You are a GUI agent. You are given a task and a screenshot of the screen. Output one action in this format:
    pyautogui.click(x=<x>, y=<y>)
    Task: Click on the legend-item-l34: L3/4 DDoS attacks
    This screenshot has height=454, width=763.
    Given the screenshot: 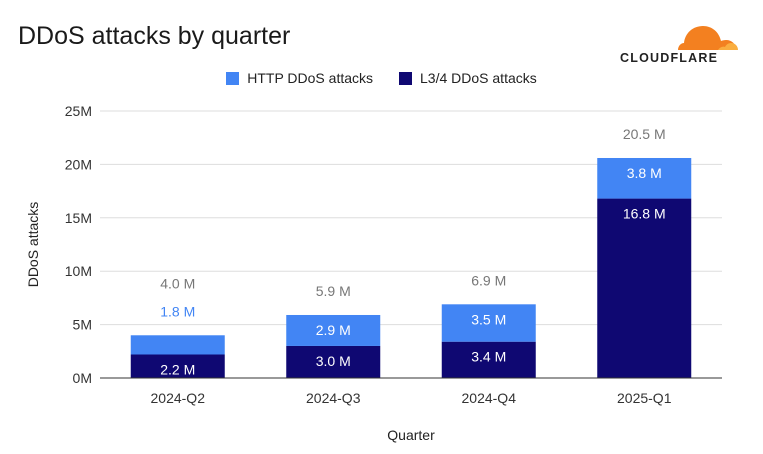 What is the action you would take?
    pyautogui.click(x=468, y=78)
    